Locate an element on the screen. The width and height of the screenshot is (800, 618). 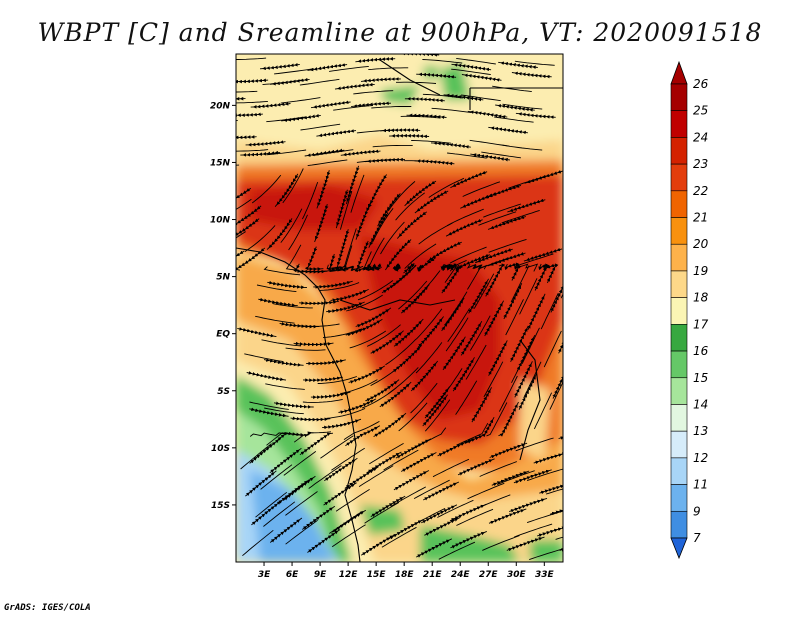
latitude-axis: 20N 15N 10N 5N EQ 5S 10S 15S is located at coordinates (223, 306).